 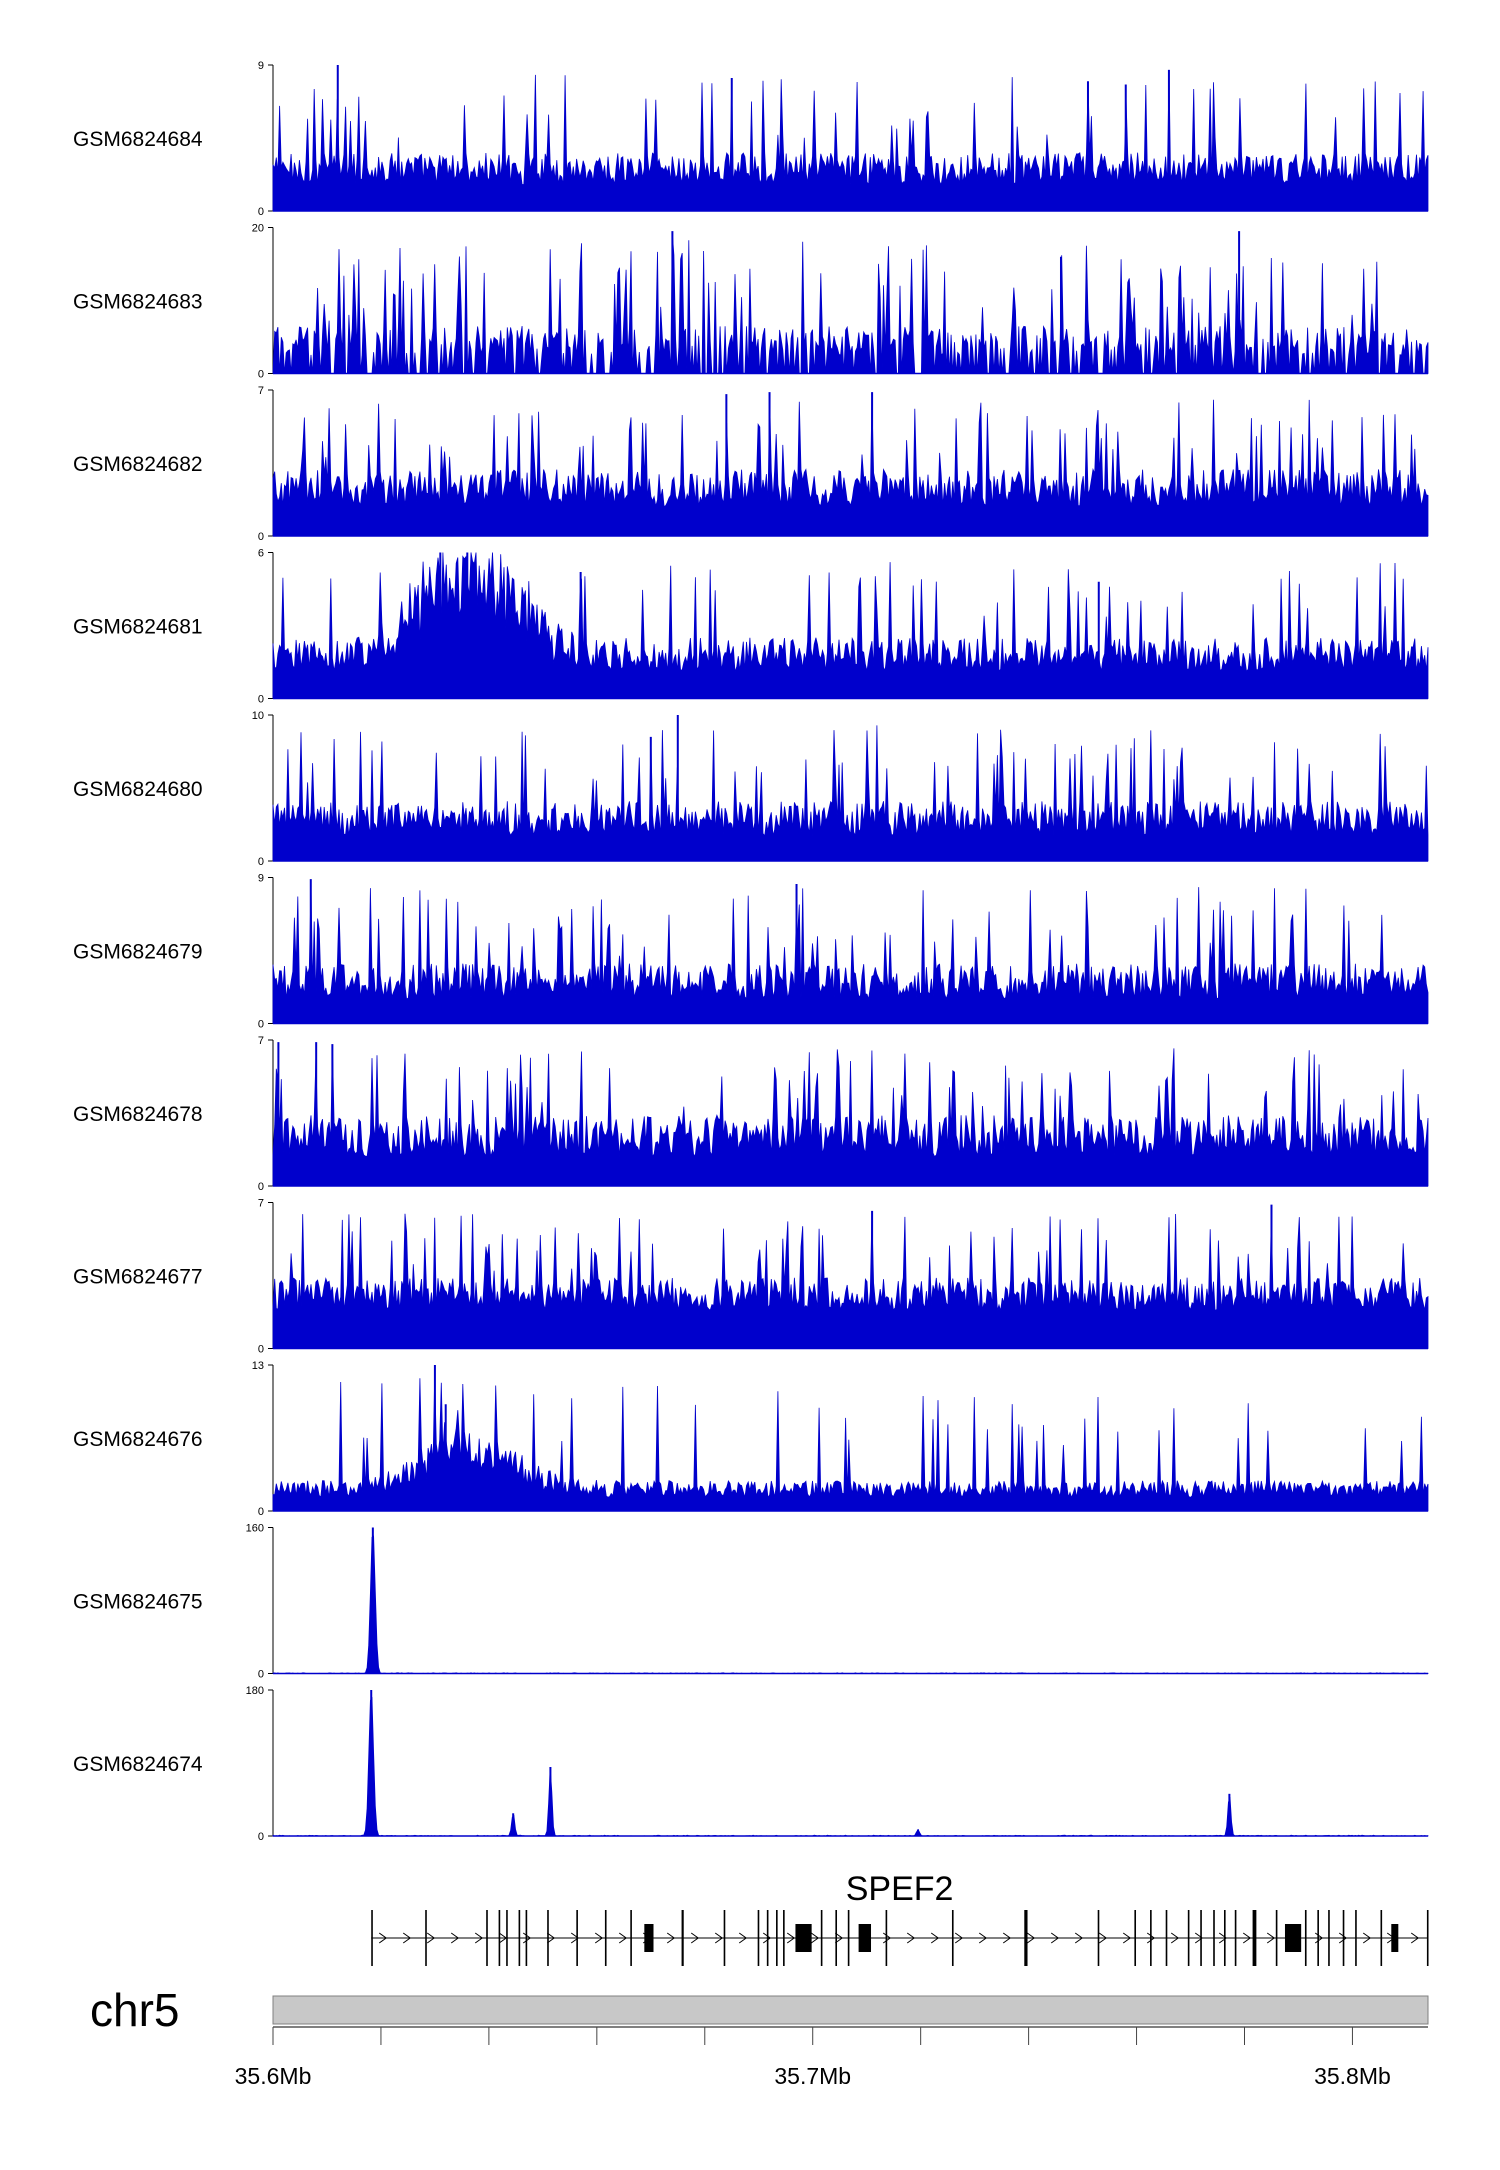 What do you see at coordinates (261, 879) in the screenshot?
I see `y-tick-label-max: 9` at bounding box center [261, 879].